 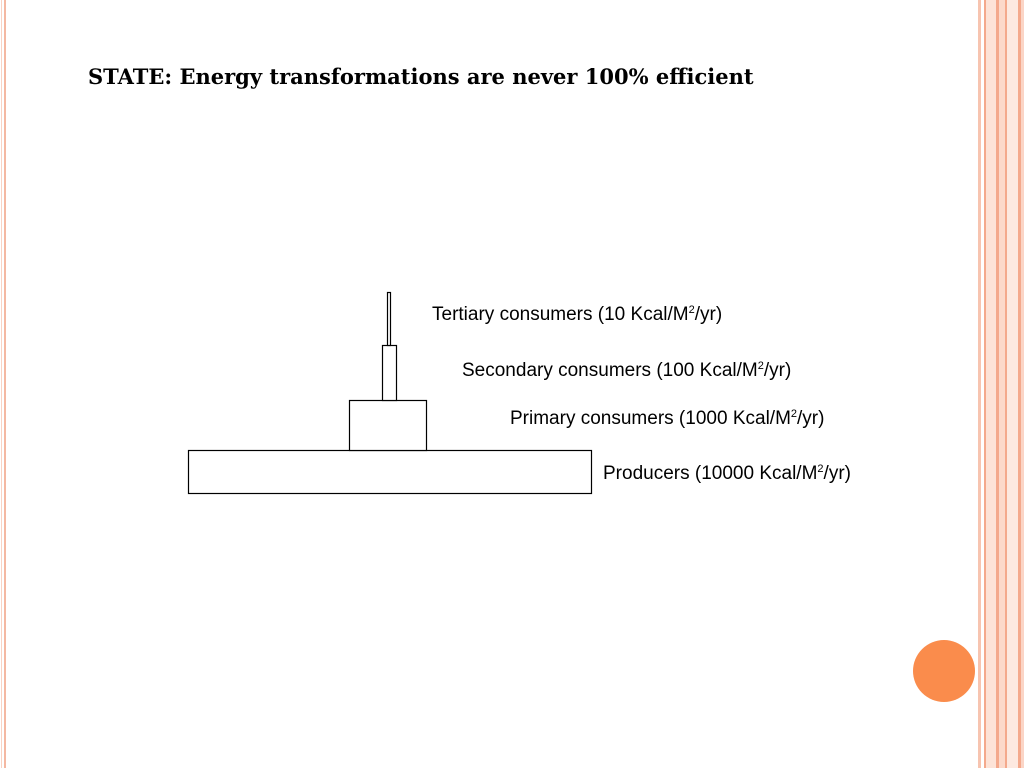 I want to click on right-frame-border, so click(x=1001, y=384).